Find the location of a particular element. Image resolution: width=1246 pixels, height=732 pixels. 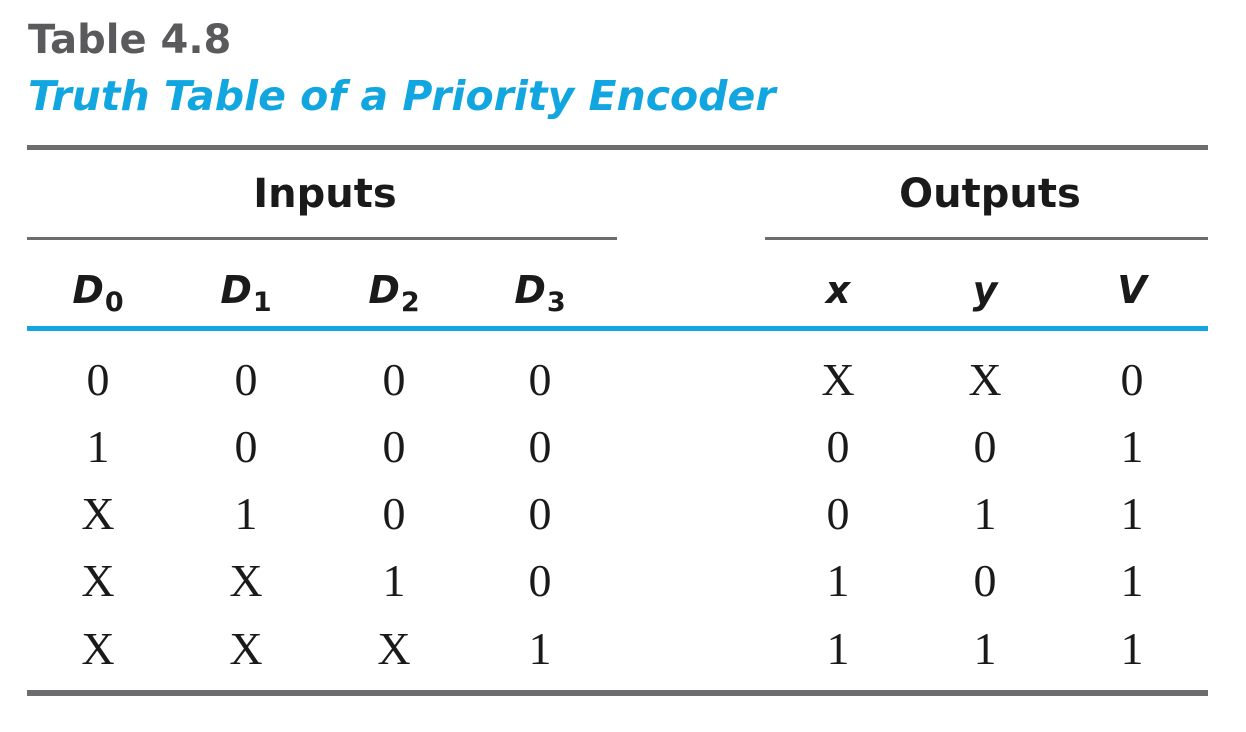

column-header-letter: x is located at coordinates (838, 290).